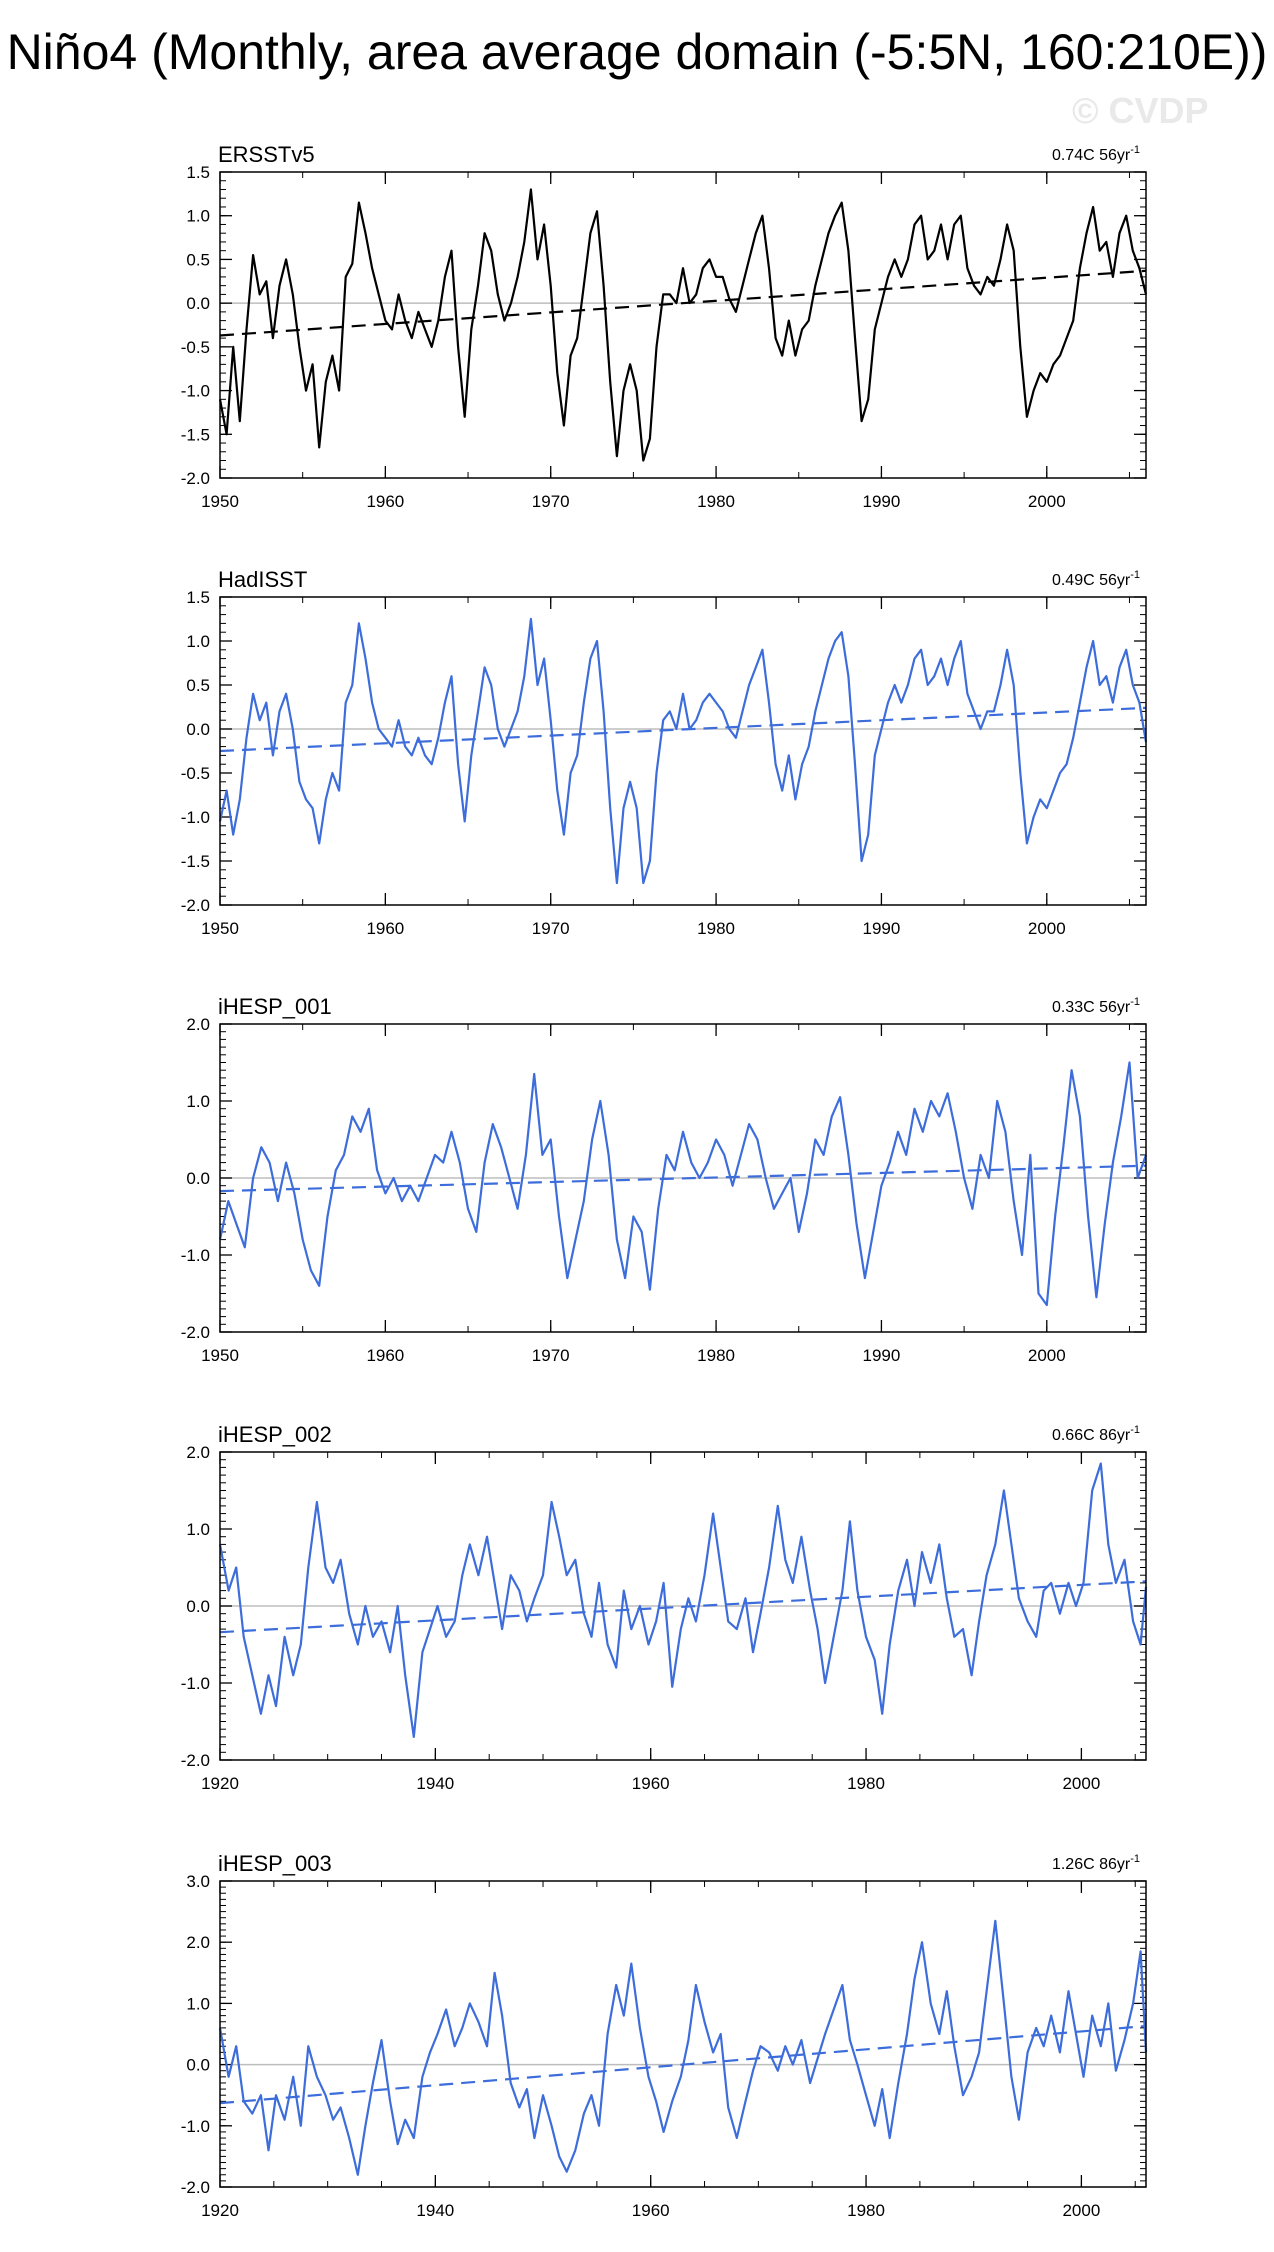  What do you see at coordinates (275, 1863) in the screenshot?
I see `panel-title: iHESP_003` at bounding box center [275, 1863].